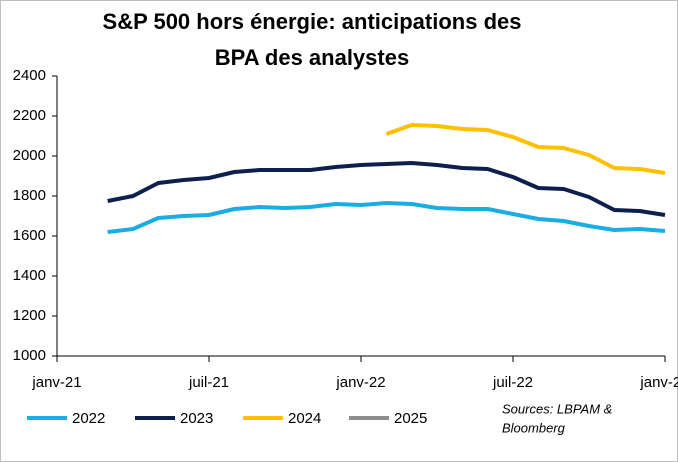  Describe the element at coordinates (29, 355) in the screenshot. I see `y-tick-label: 1000` at that location.